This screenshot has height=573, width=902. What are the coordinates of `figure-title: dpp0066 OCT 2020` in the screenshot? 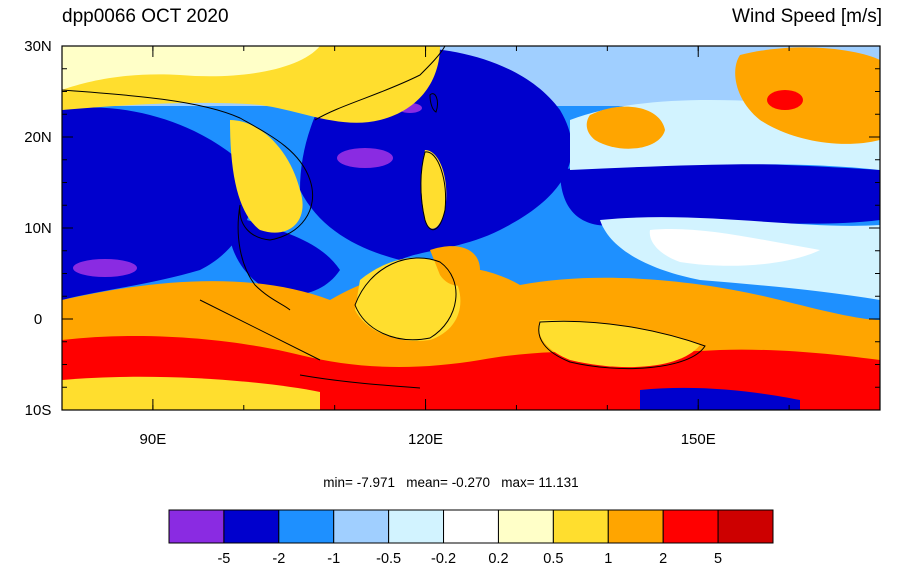 It's located at (145, 16).